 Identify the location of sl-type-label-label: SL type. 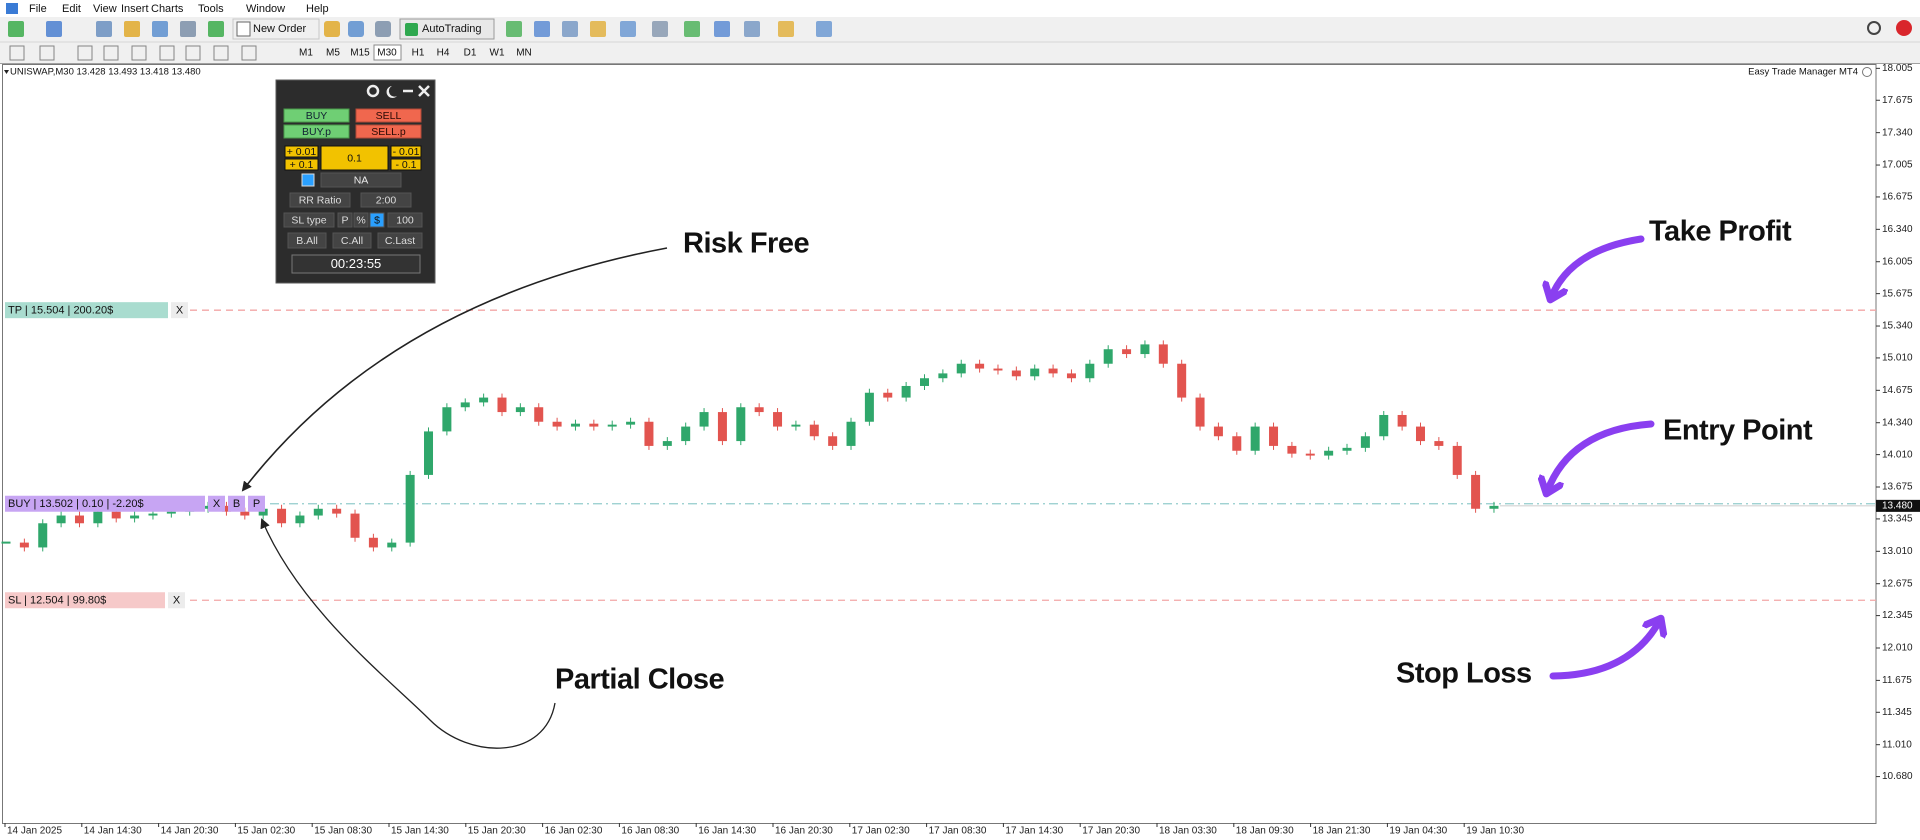
(308, 220).